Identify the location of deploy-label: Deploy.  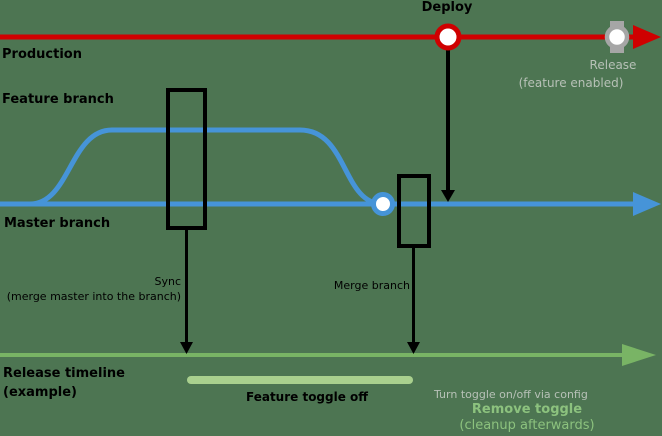
(447, 7).